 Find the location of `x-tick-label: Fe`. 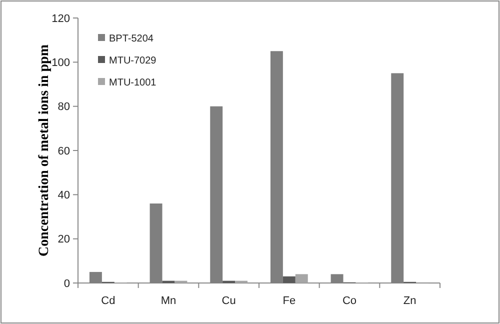

x-tick-label: Fe is located at coordinates (289, 301).